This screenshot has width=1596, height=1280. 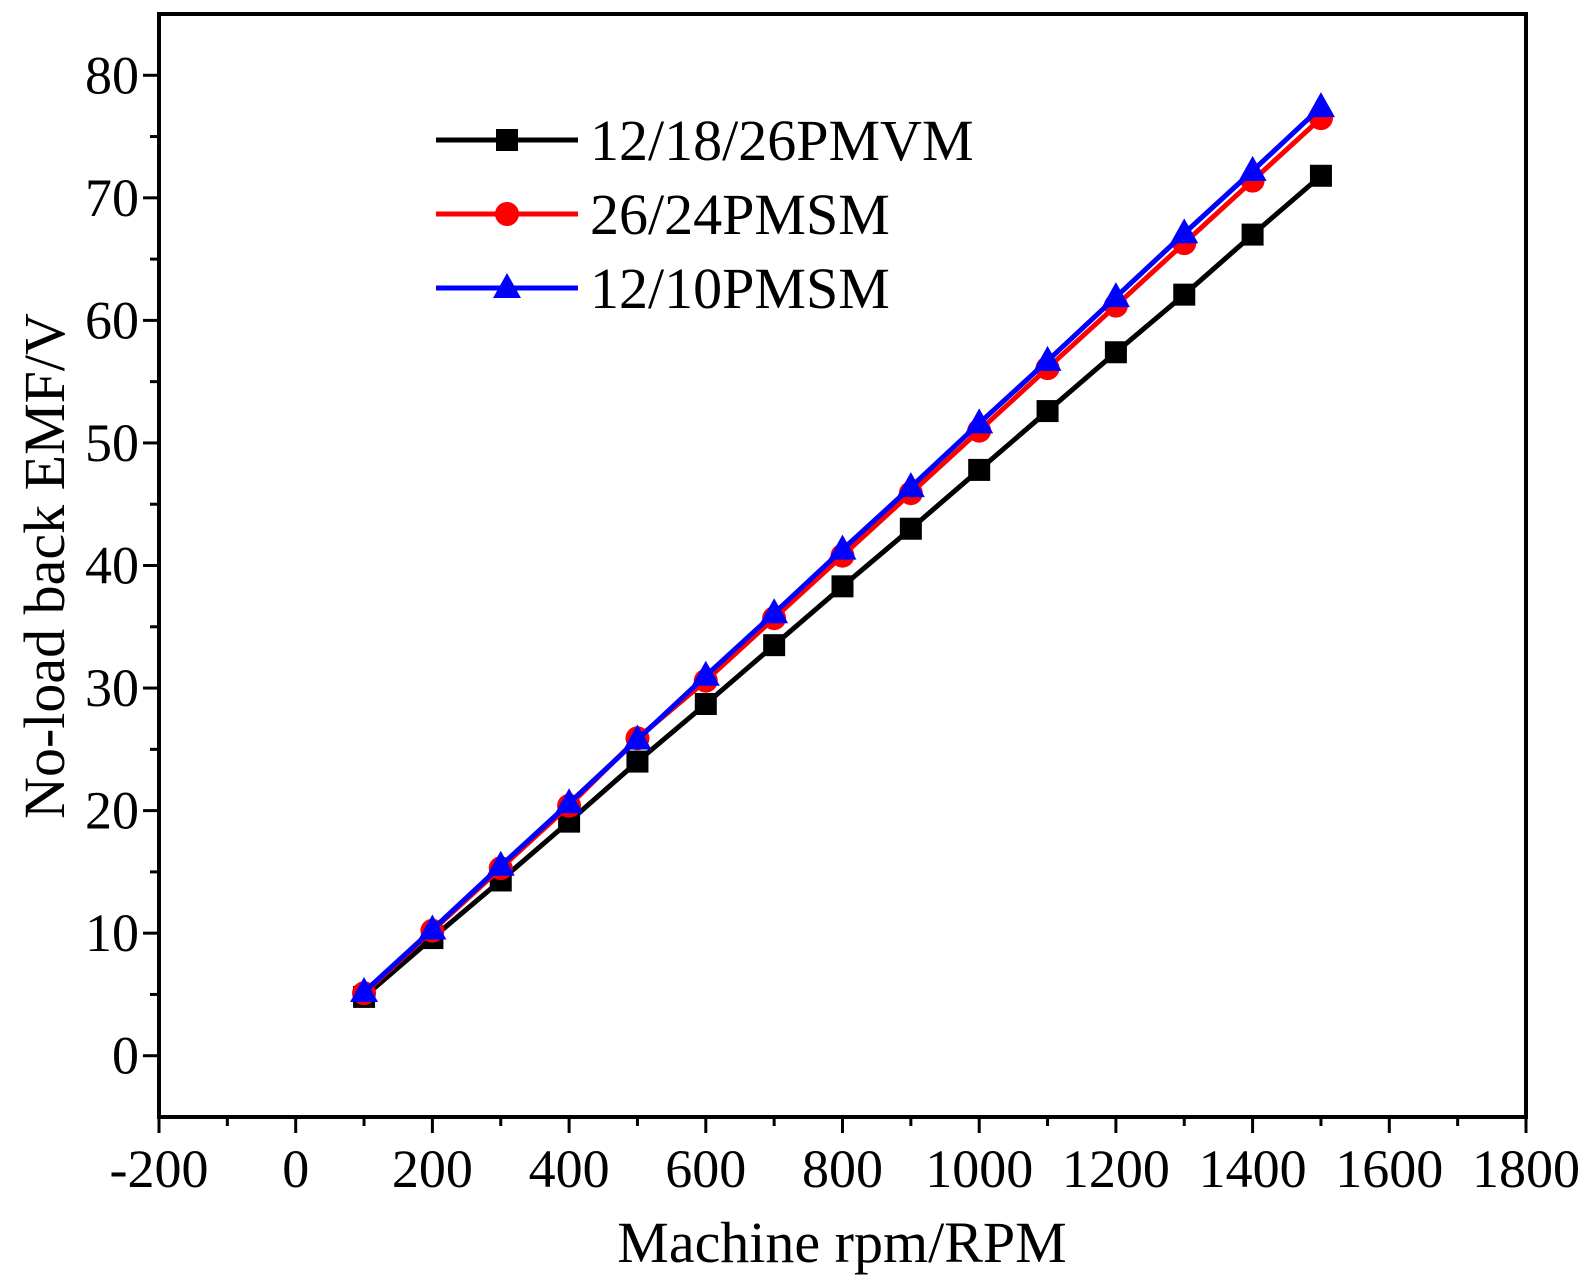 I want to click on x-tick-label: 1400, so click(x=1253, y=1169).